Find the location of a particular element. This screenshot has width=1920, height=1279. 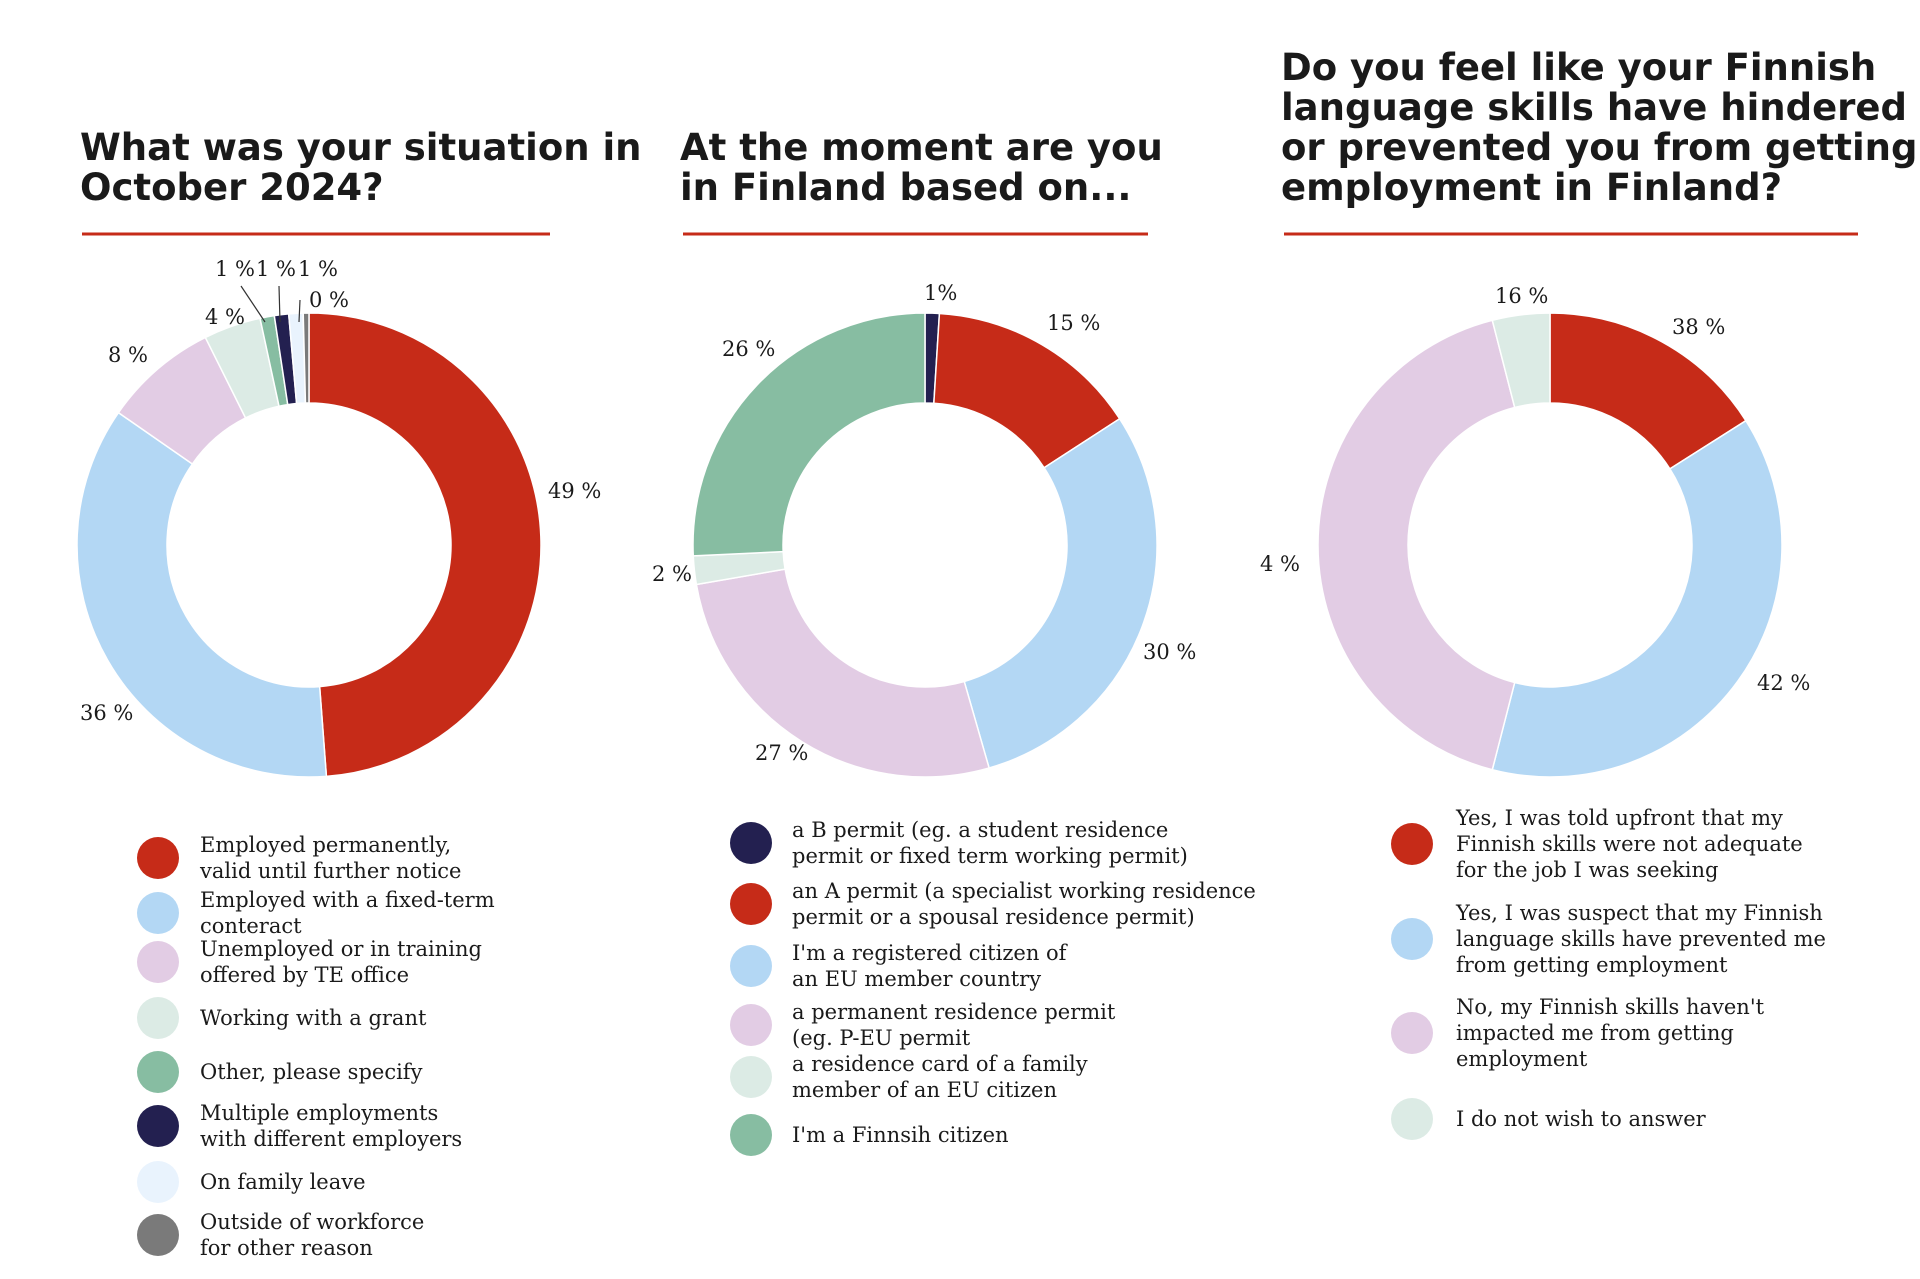

chart-title-line: language skills have hindered is located at coordinates (1594, 107).